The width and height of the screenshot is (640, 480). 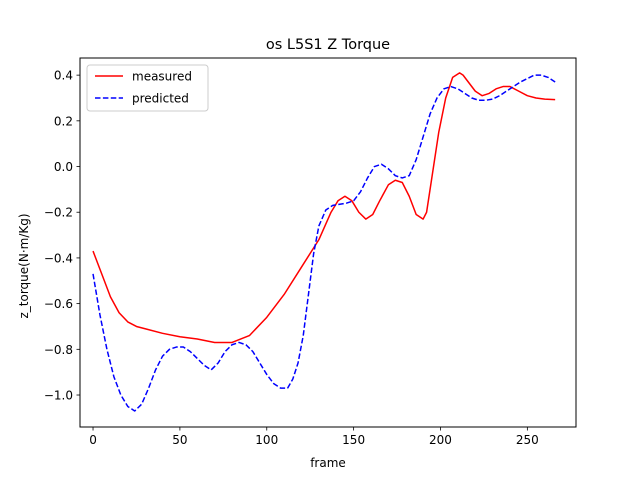 What do you see at coordinates (58, 304) in the screenshot?
I see `y-tick-label: −0.6` at bounding box center [58, 304].